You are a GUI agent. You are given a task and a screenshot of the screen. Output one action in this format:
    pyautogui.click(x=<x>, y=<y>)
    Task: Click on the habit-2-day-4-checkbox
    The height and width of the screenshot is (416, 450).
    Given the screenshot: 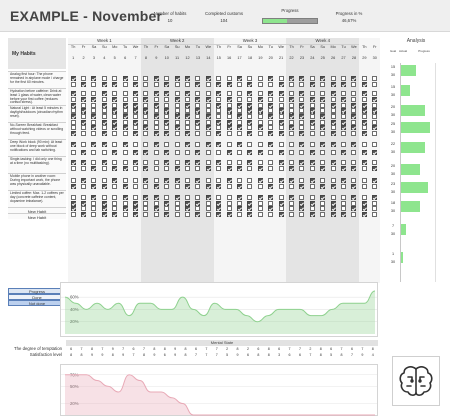 What is the action you would take?
    pyautogui.click(x=104, y=99)
    